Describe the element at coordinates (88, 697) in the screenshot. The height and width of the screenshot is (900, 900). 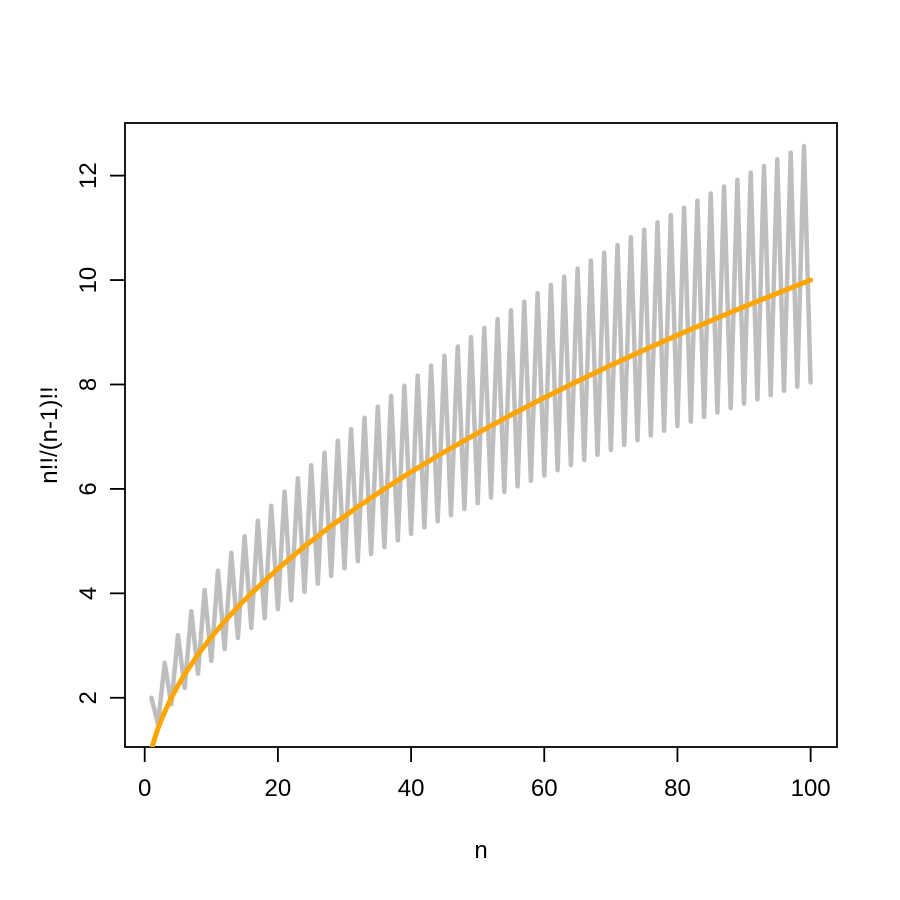
I see `y-tick-label: 2` at that location.